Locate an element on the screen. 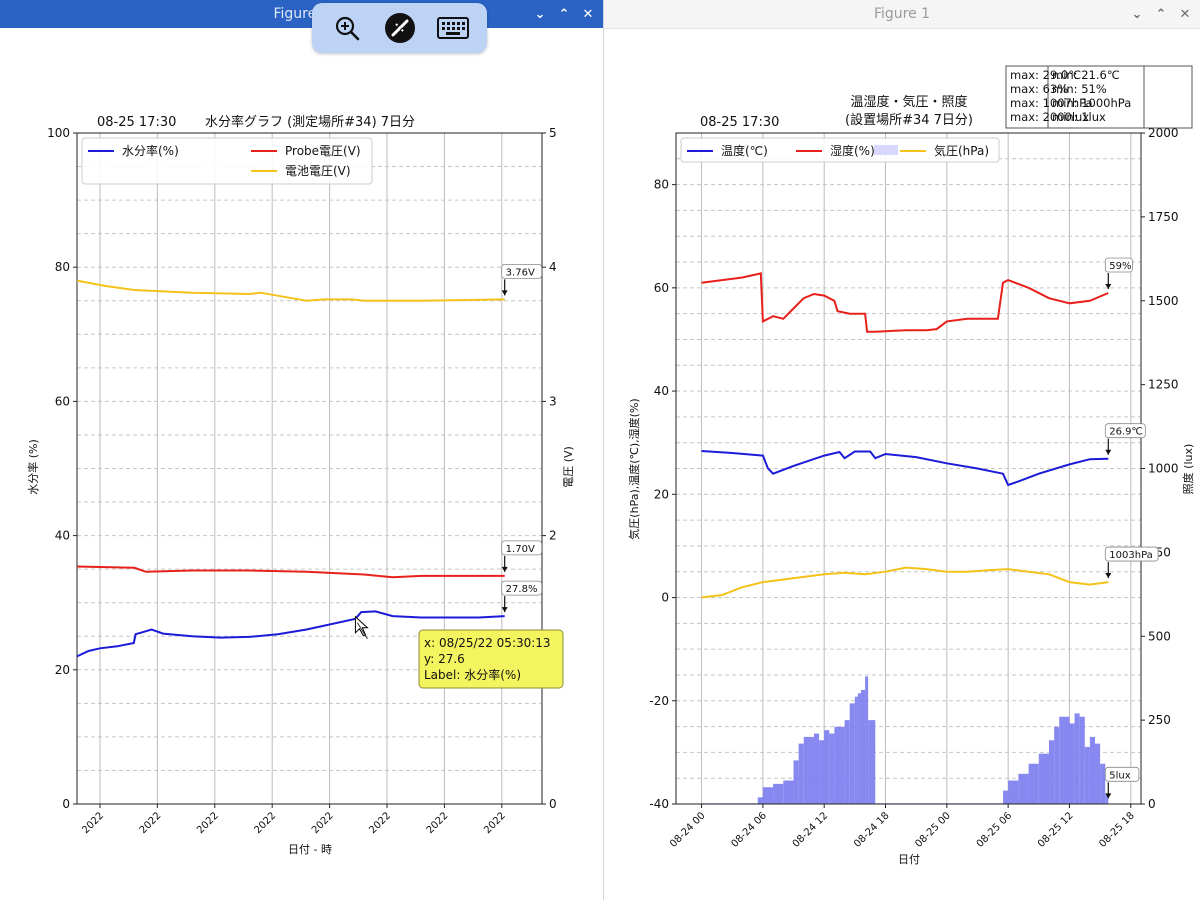 This screenshot has height=900, width=1200. right-xtick-label: 08-24 00 is located at coordinates (688, 830).